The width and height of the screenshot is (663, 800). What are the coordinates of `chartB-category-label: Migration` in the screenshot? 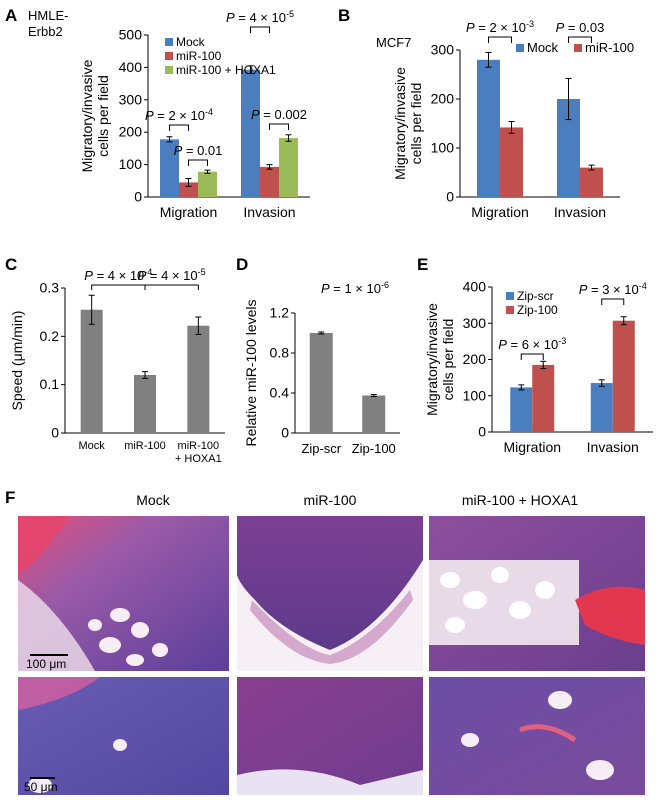 It's located at (500, 212).